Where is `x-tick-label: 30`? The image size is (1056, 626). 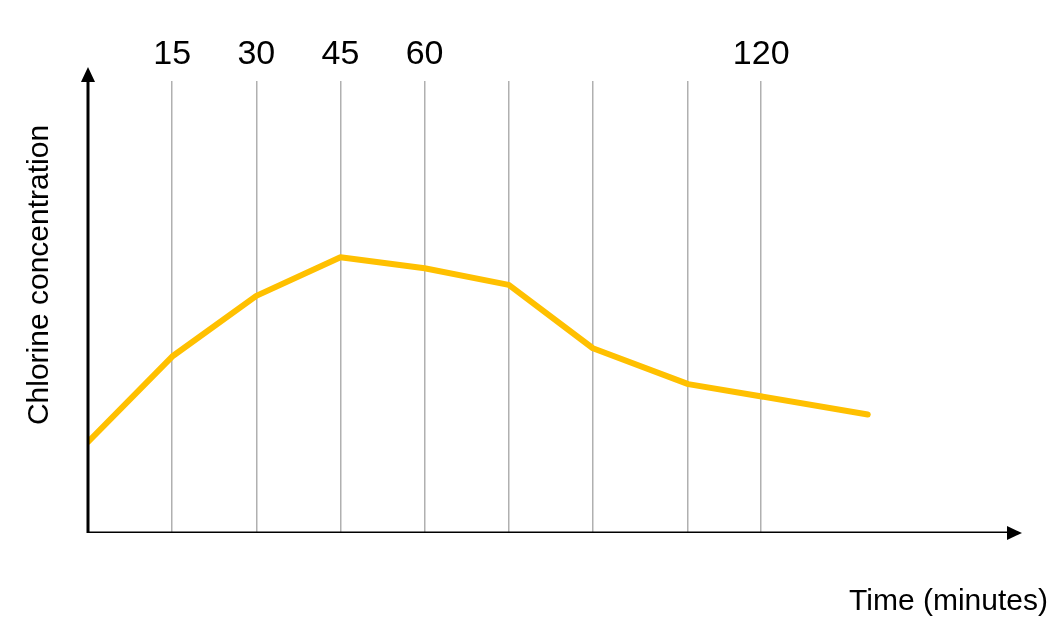 x-tick-label: 30 is located at coordinates (256, 51).